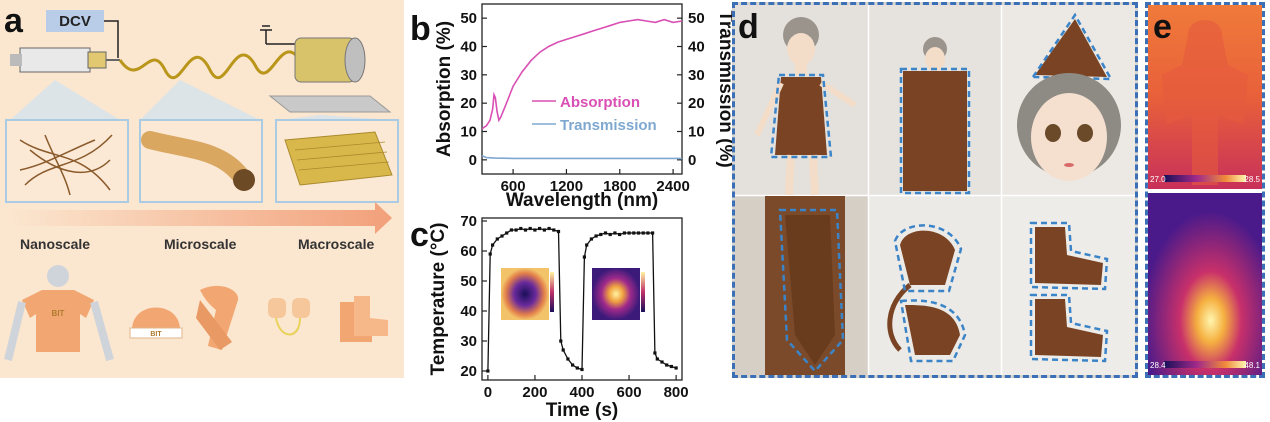  I want to click on panel-e-thermal: 27.0 28.5 28.4 48.1, so click(1205, 190).